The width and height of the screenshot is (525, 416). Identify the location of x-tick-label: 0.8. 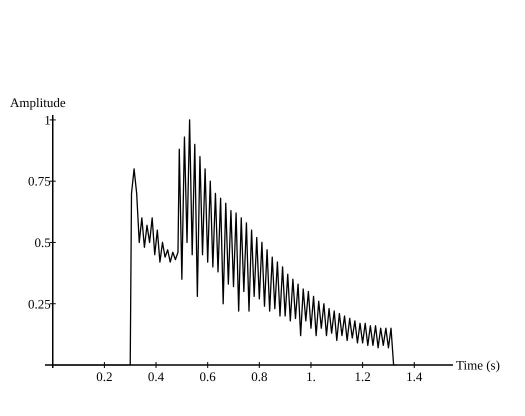
(259, 376).